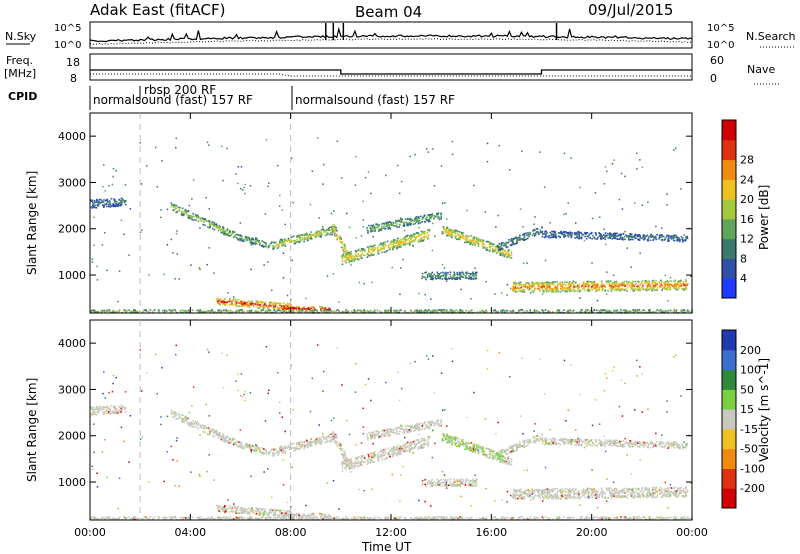  What do you see at coordinates (157, 10) in the screenshot?
I see `station-title: Adak East (fitACF)` at bounding box center [157, 10].